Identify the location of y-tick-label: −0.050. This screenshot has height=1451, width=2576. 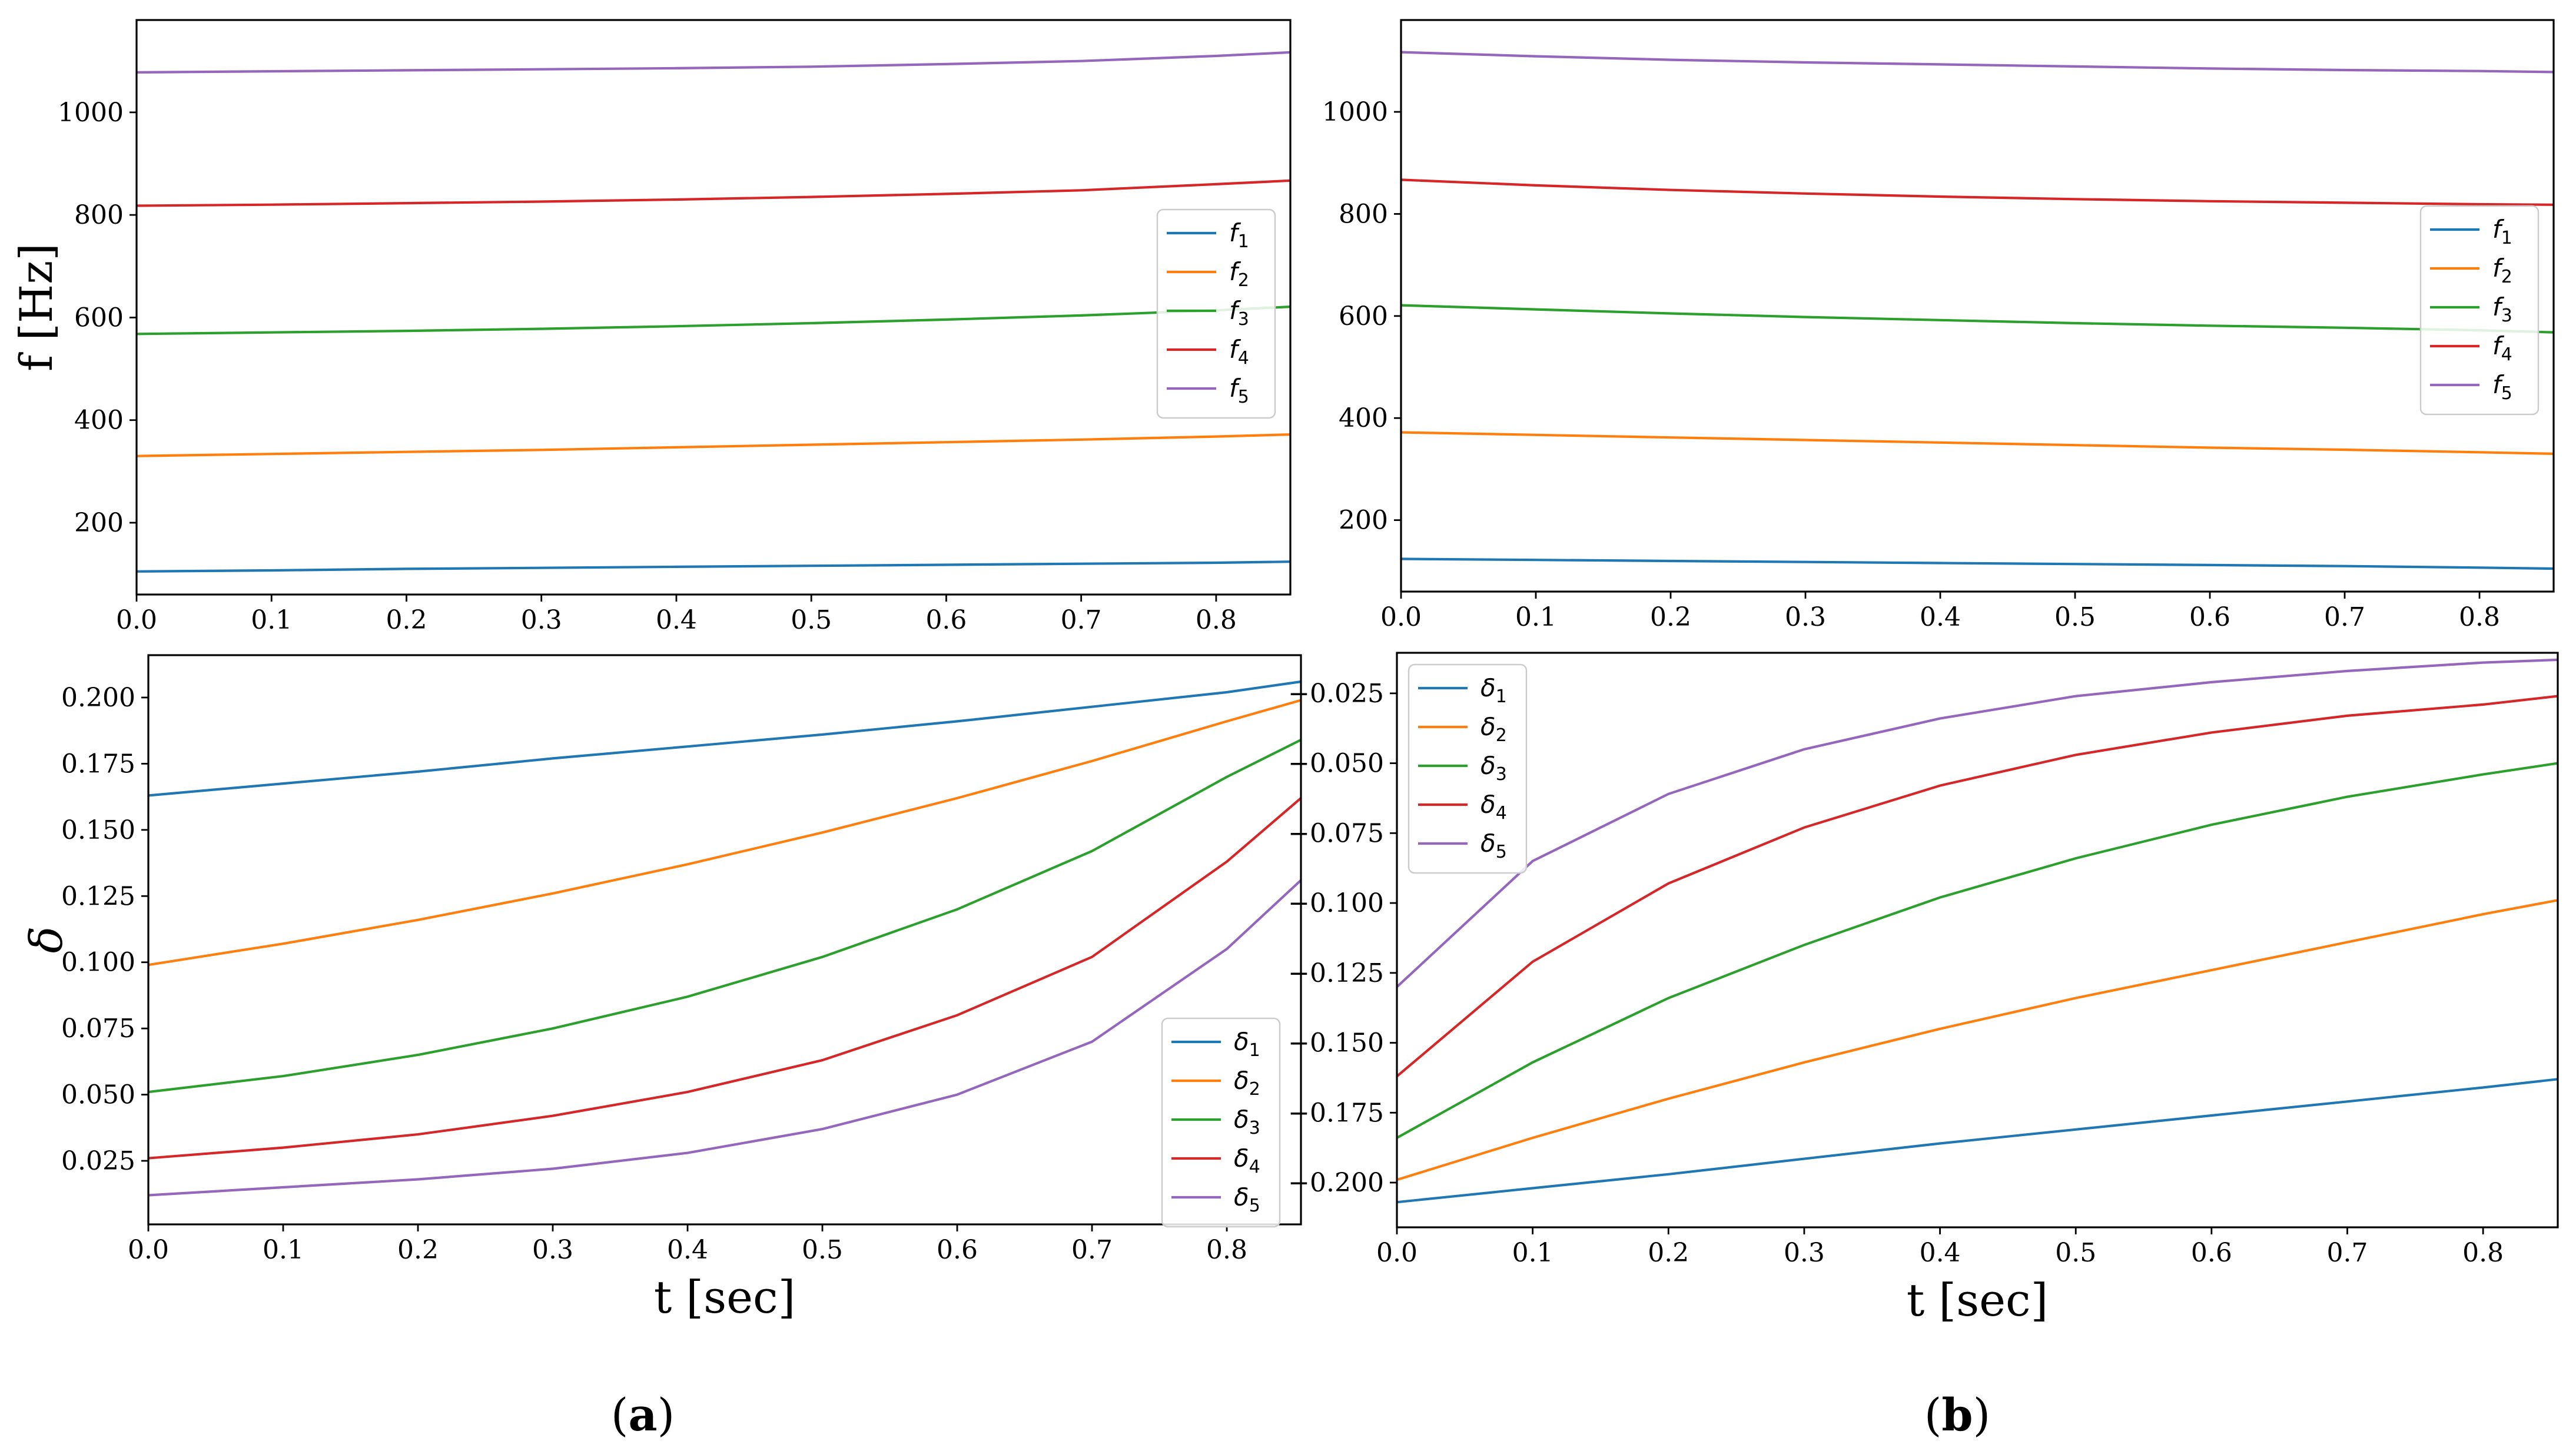
(1336, 764).